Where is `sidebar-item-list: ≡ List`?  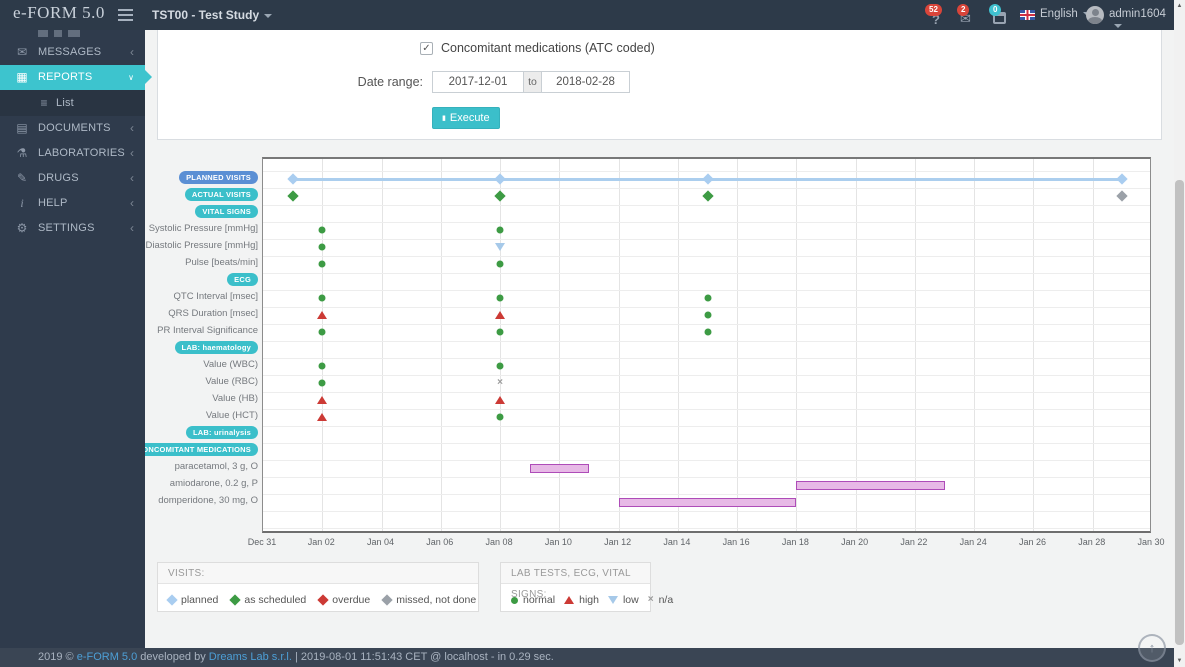 sidebar-item-list: ≡ List is located at coordinates (72, 103).